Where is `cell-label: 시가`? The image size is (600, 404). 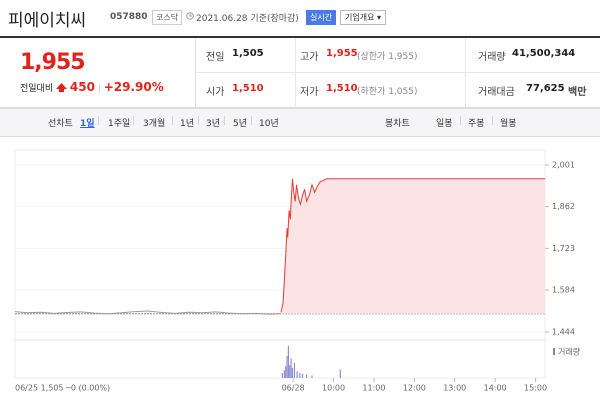 cell-label: 시가 is located at coordinates (215, 92).